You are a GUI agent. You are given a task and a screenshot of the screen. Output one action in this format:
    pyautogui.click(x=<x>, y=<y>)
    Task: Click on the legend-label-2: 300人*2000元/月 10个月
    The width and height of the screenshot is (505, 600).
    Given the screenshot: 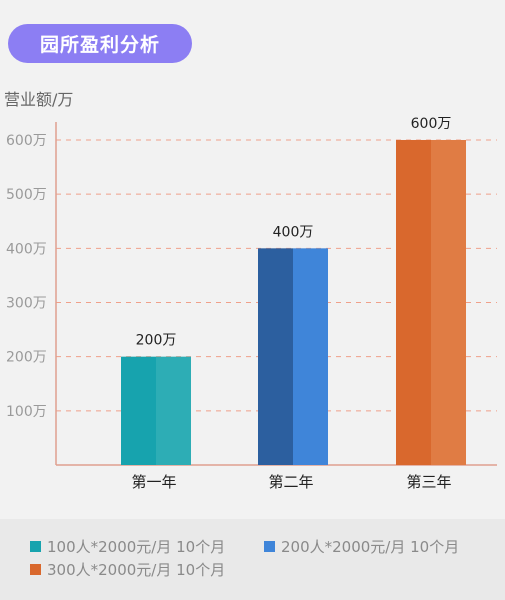 What is the action you would take?
    pyautogui.click(x=136, y=570)
    